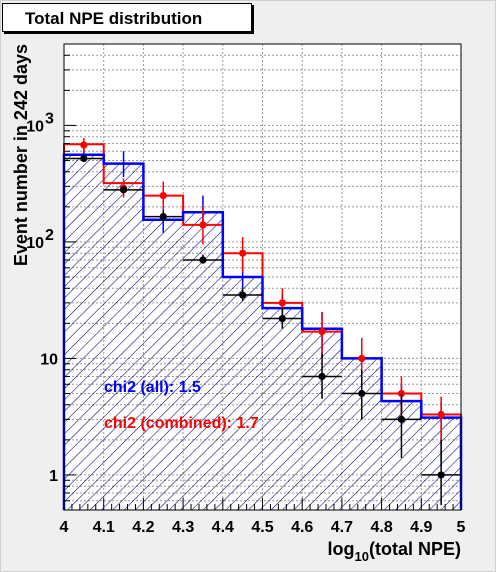  I want to click on y-axis-title: Event number in 242 days, so click(21, 155).